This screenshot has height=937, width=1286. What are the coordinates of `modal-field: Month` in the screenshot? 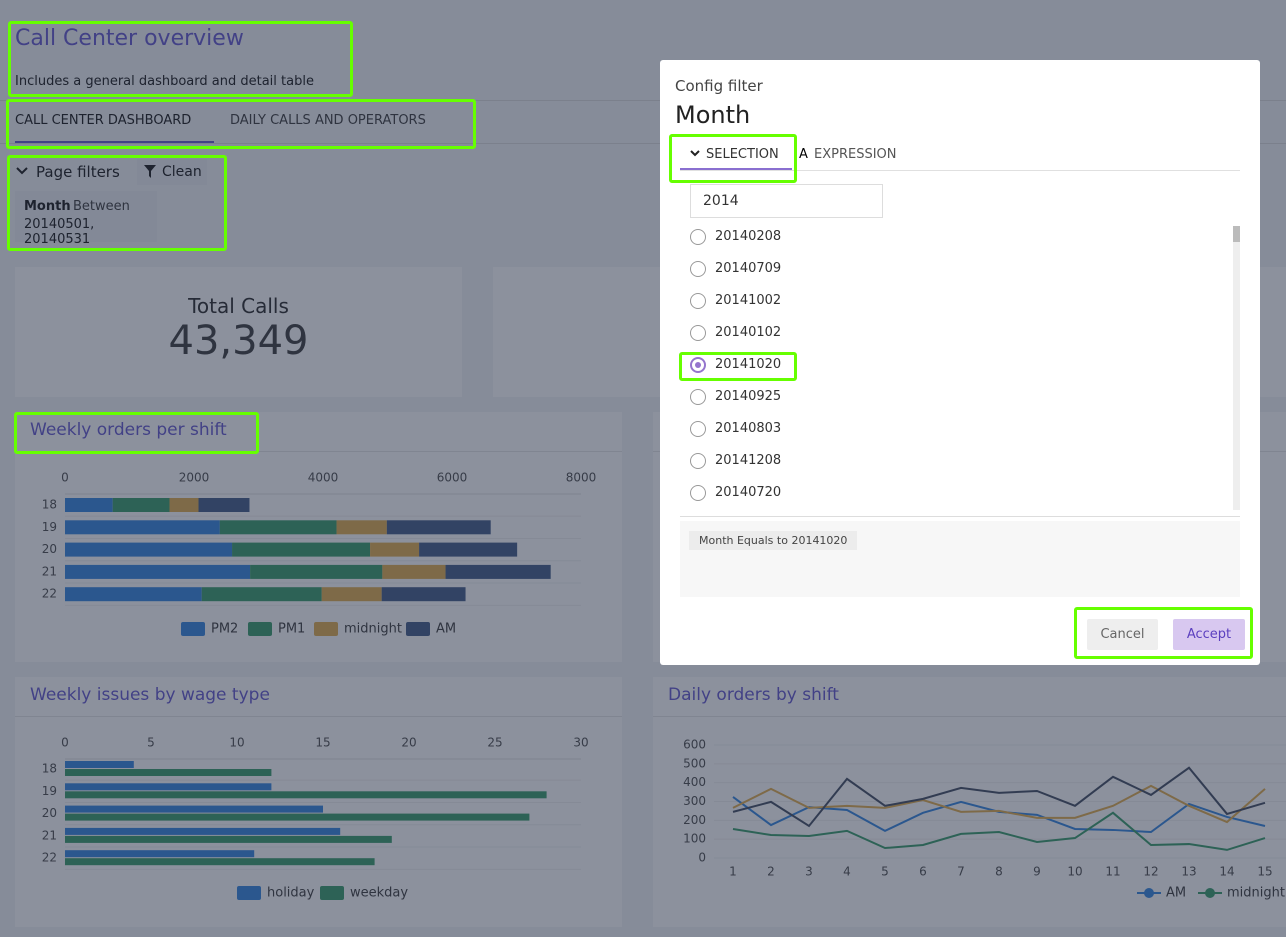 It's located at (713, 115).